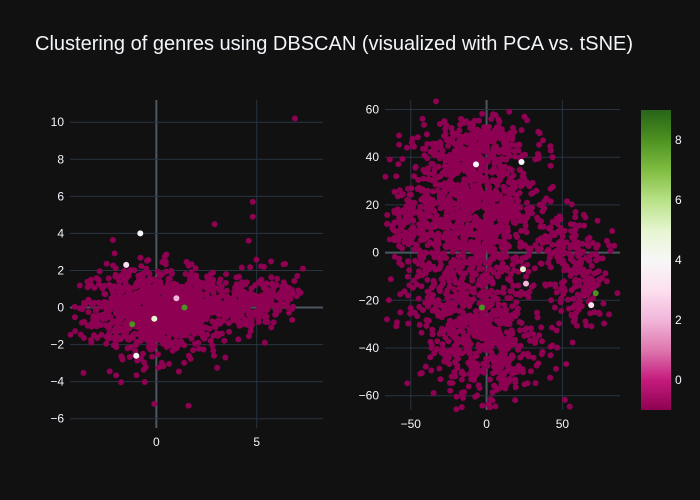  I want to click on colorbar-tick-label: 2, so click(678, 320).